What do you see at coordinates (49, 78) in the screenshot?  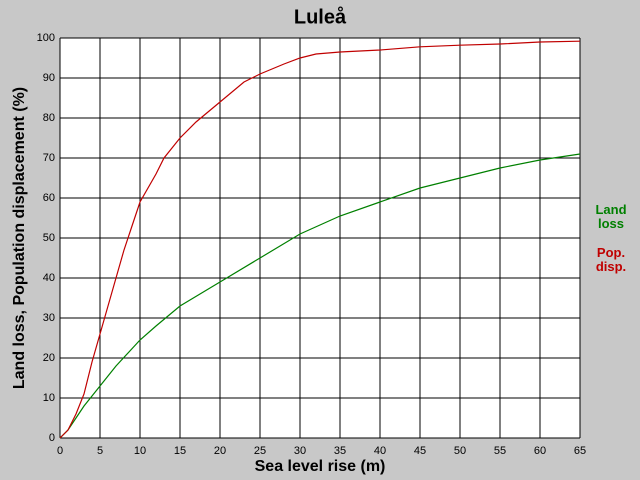 I see `y-tick-label: 90` at bounding box center [49, 78].